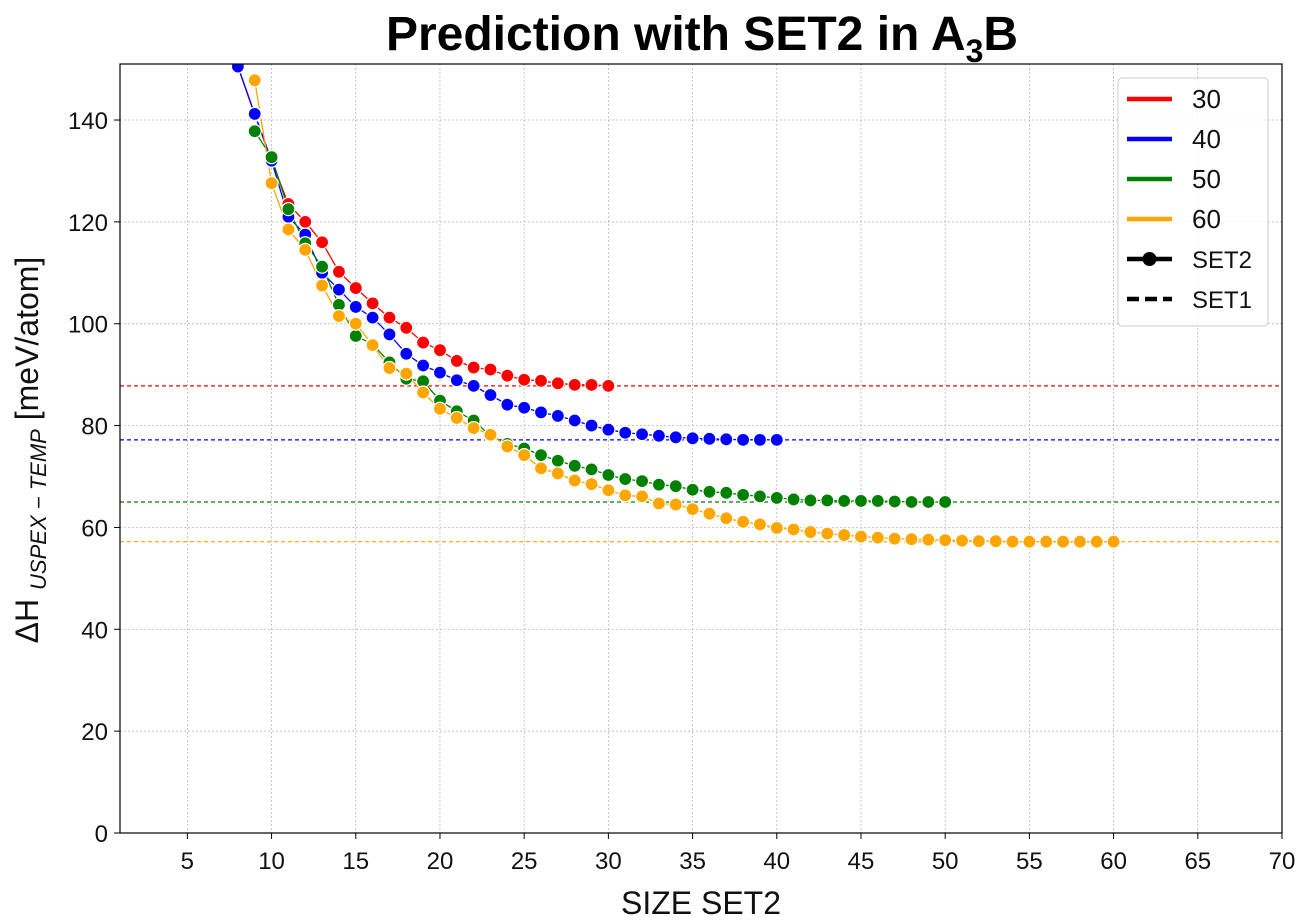 This screenshot has height=923, width=1310. I want to click on y-tick-label: 40, so click(94, 630).